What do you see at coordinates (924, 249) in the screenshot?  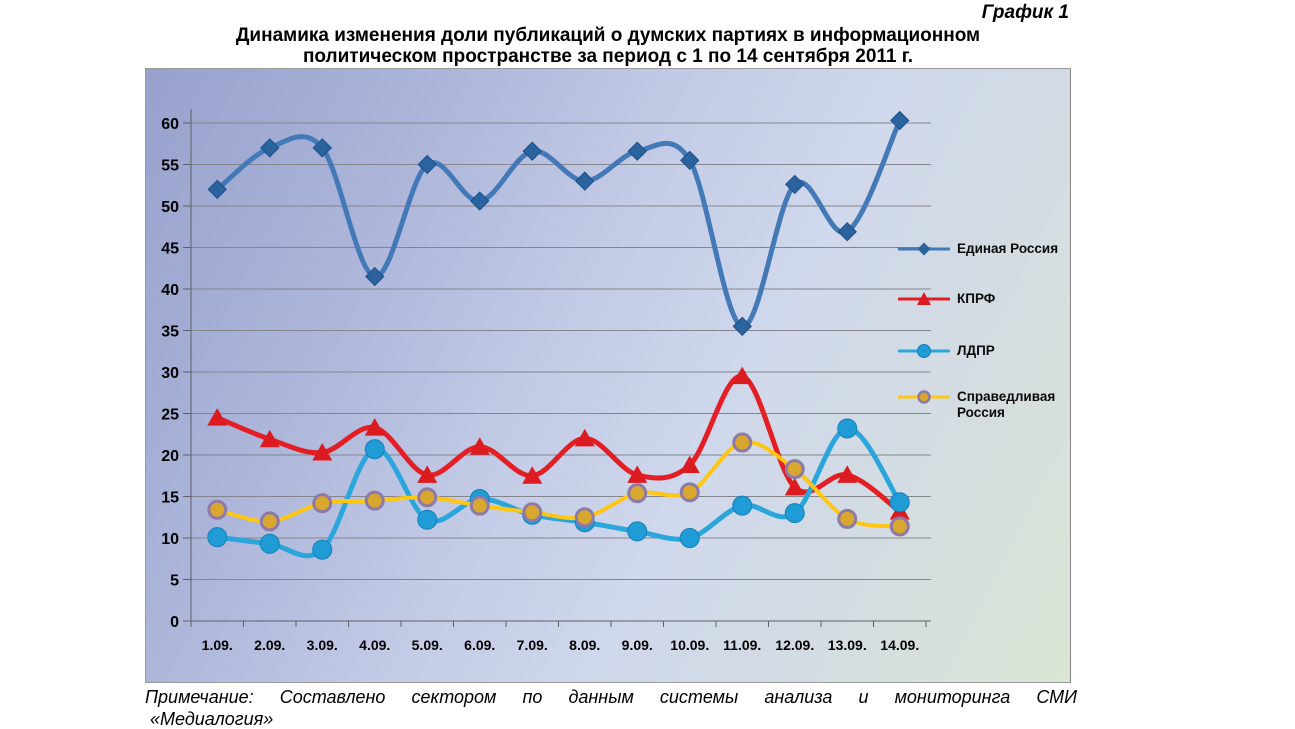 I see `diamond-legend-marker-icon` at bounding box center [924, 249].